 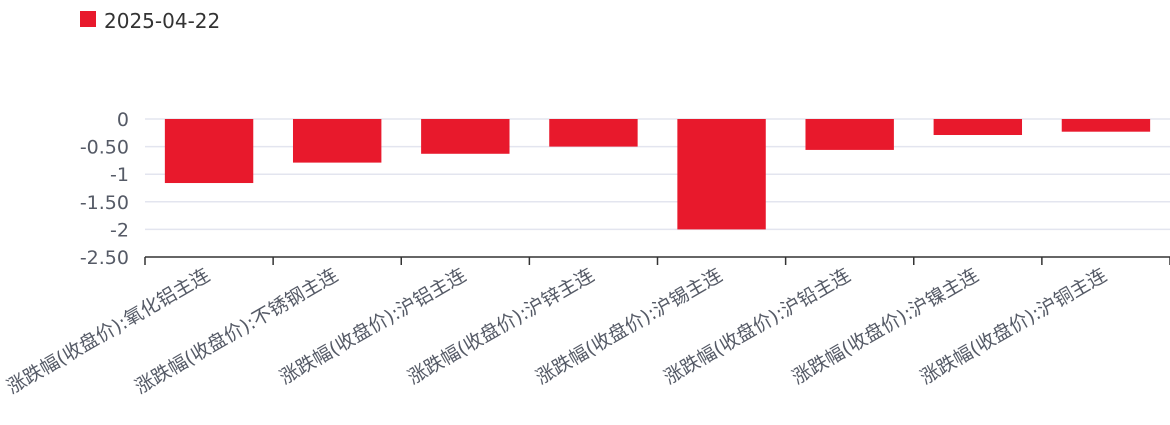 What do you see at coordinates (123, 120) in the screenshot?
I see `y-tick-label: 0` at bounding box center [123, 120].